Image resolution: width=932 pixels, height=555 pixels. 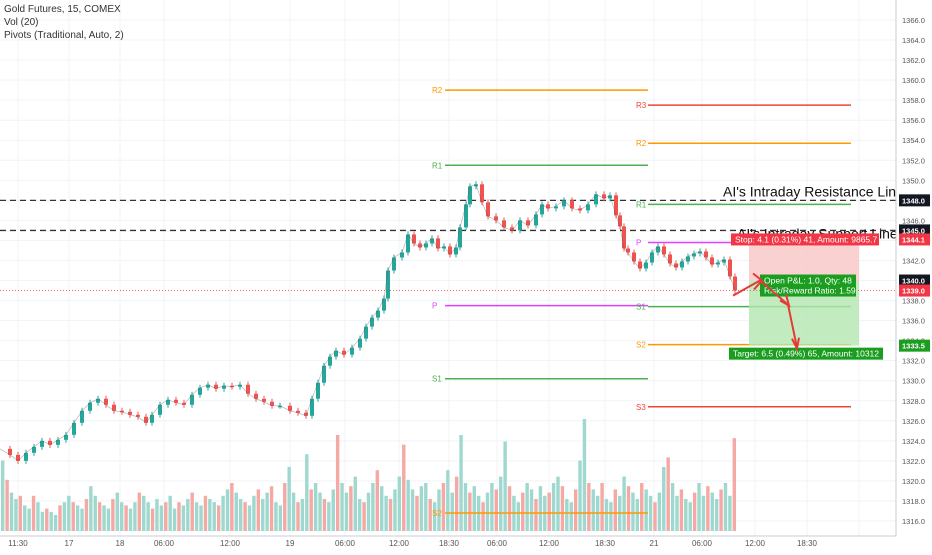 I want to click on price-badge-label: 1340.0, so click(x=913, y=281).